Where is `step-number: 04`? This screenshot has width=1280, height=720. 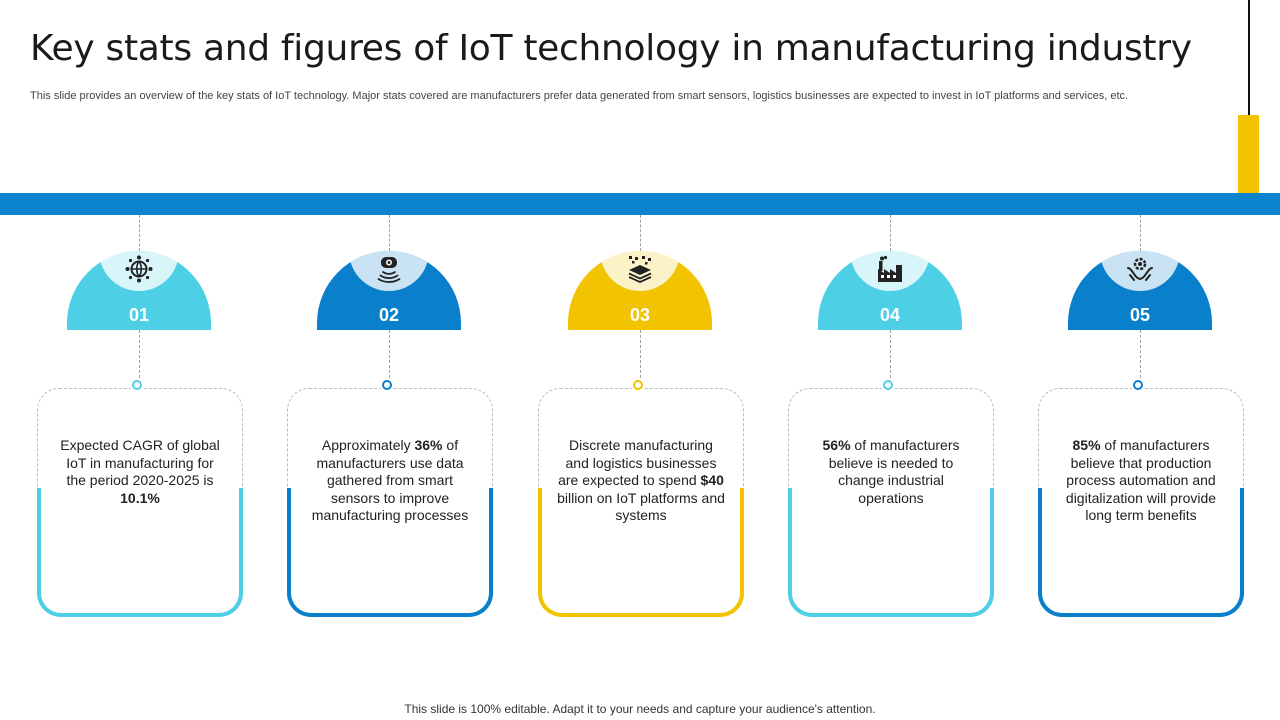
step-number: 04 is located at coordinates (890, 315).